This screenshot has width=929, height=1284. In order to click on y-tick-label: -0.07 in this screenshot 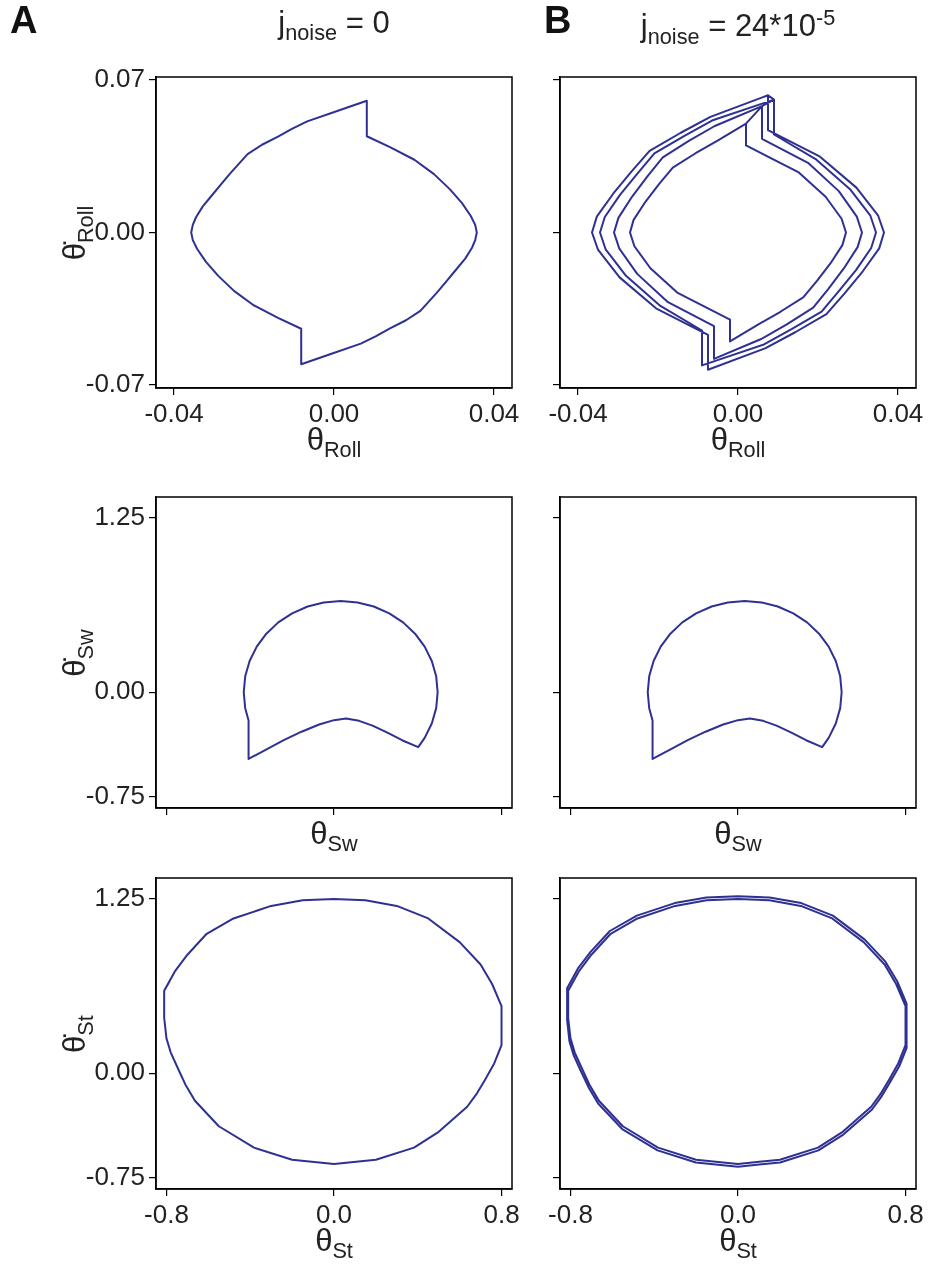, I will do `click(115, 383)`.